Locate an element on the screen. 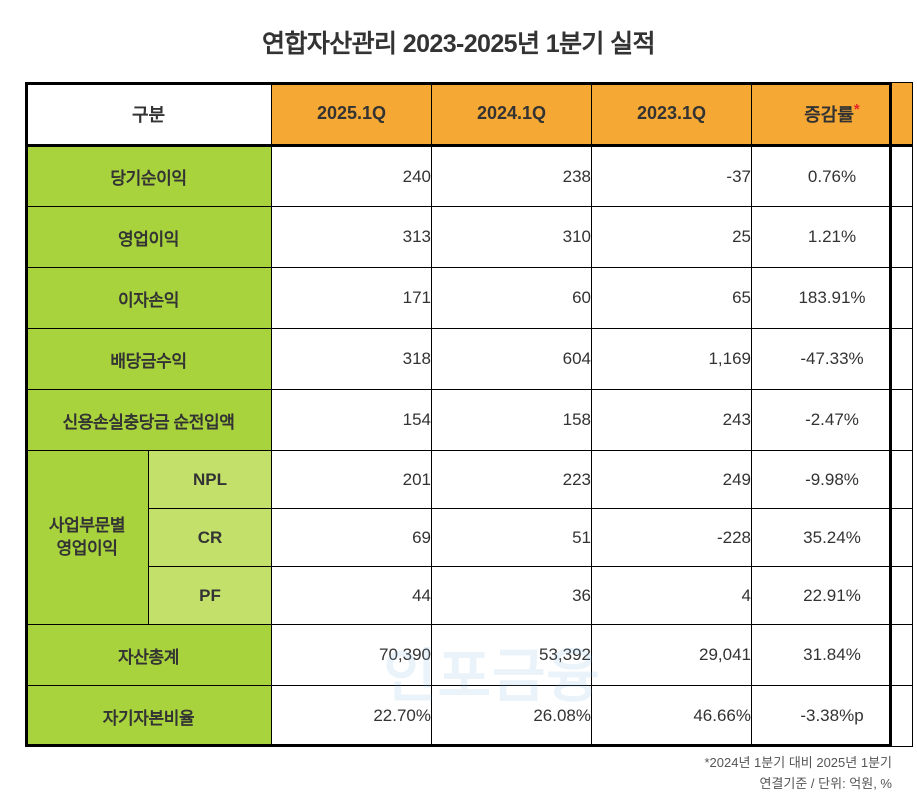  footnotes: *2024년 1분기 대비 2025년 1분기 연결기준 / 단위: 억원, % is located at coordinates (592, 774).